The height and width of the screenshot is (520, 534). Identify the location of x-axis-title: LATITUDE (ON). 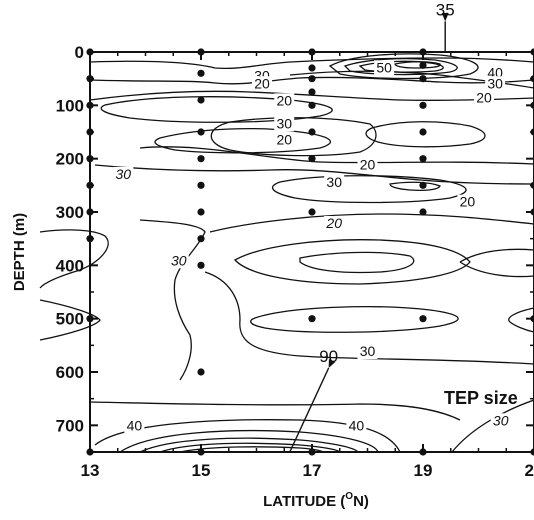
(316, 500).